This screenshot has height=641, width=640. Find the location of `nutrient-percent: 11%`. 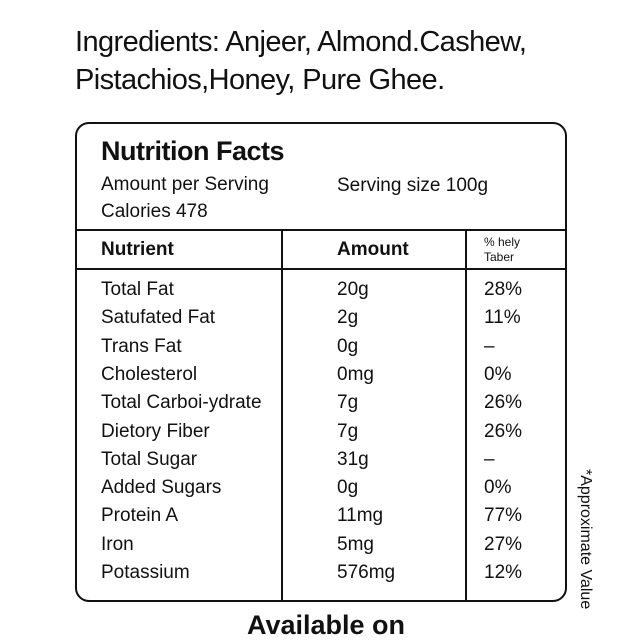

nutrient-percent: 11% is located at coordinates (502, 318).